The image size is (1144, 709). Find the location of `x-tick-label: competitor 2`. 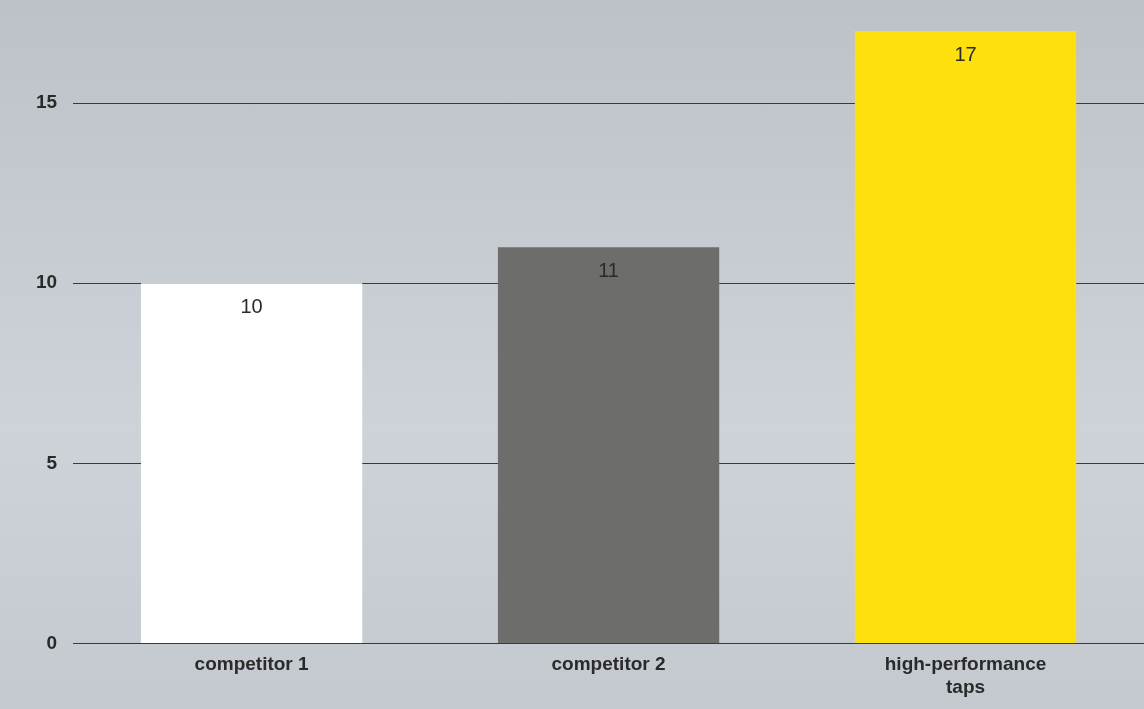

x-tick-label: competitor 2 is located at coordinates (608, 664).